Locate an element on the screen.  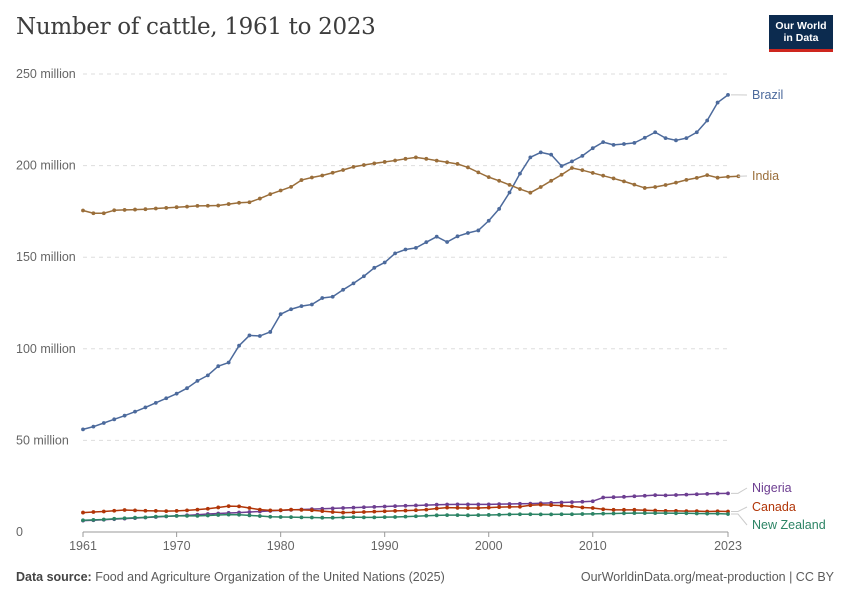
y-tick-label: 200 million is located at coordinates (46, 166).